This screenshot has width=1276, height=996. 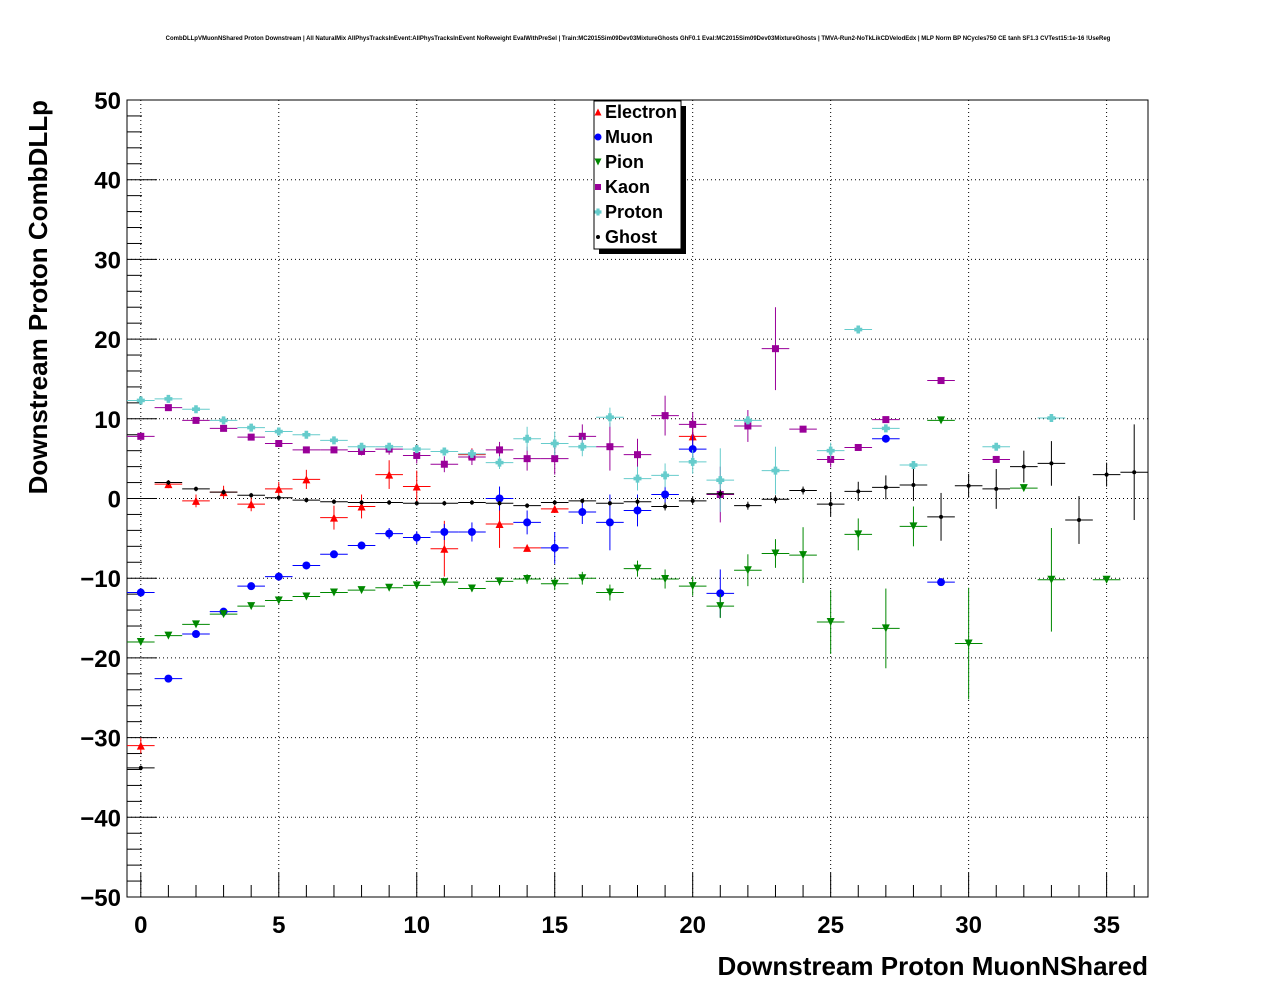 I want to click on y-tick-label: 40, so click(x=107, y=181).